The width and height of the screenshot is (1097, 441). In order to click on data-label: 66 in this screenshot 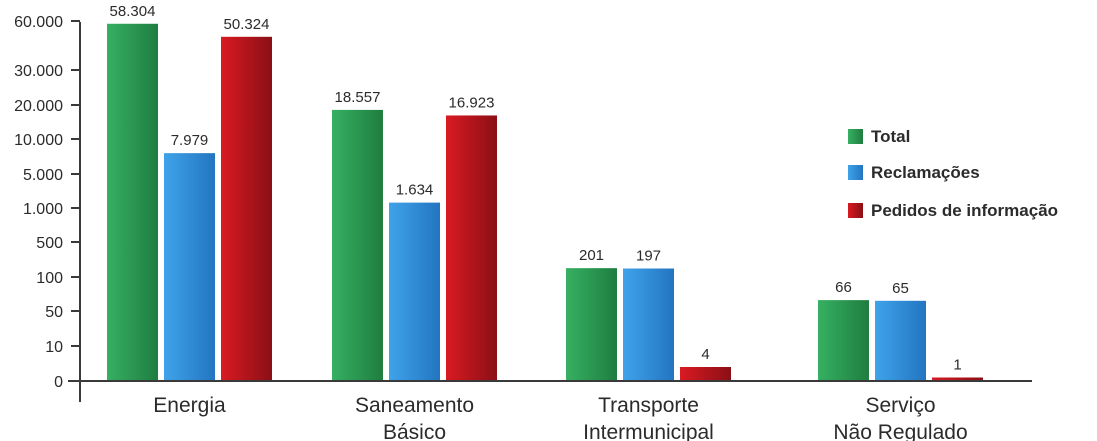, I will do `click(843, 287)`.